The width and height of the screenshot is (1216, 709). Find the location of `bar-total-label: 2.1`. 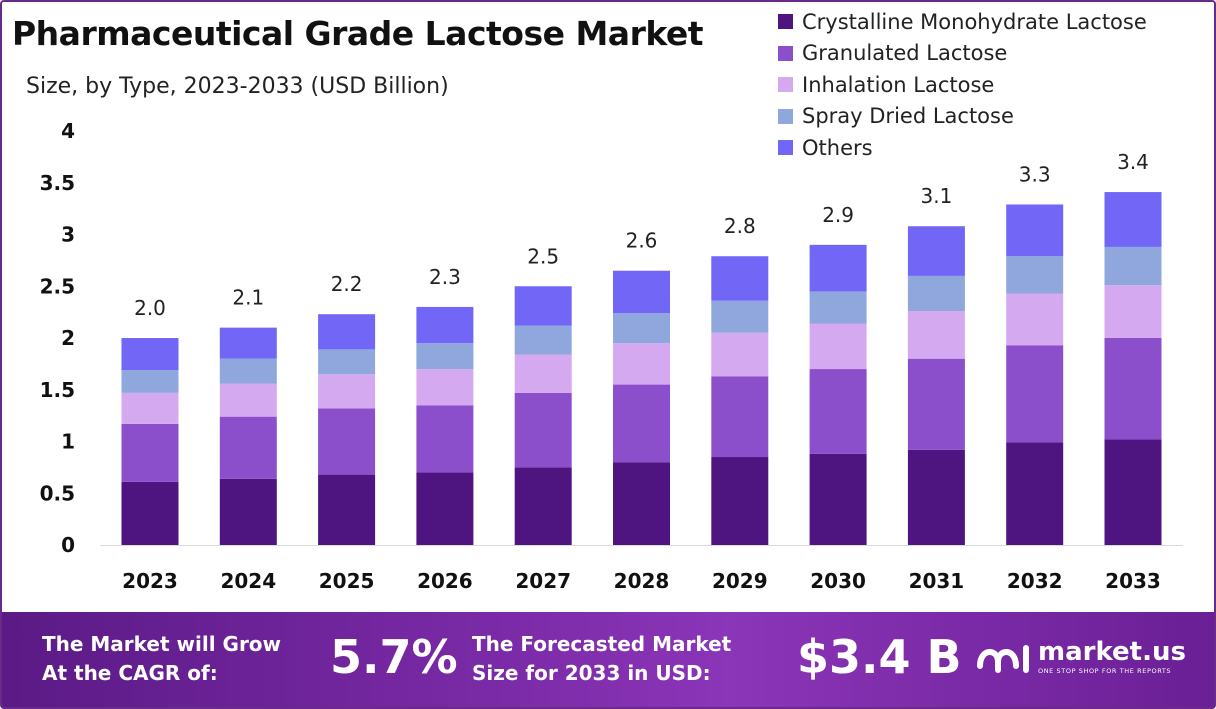

bar-total-label: 2.1 is located at coordinates (248, 298).